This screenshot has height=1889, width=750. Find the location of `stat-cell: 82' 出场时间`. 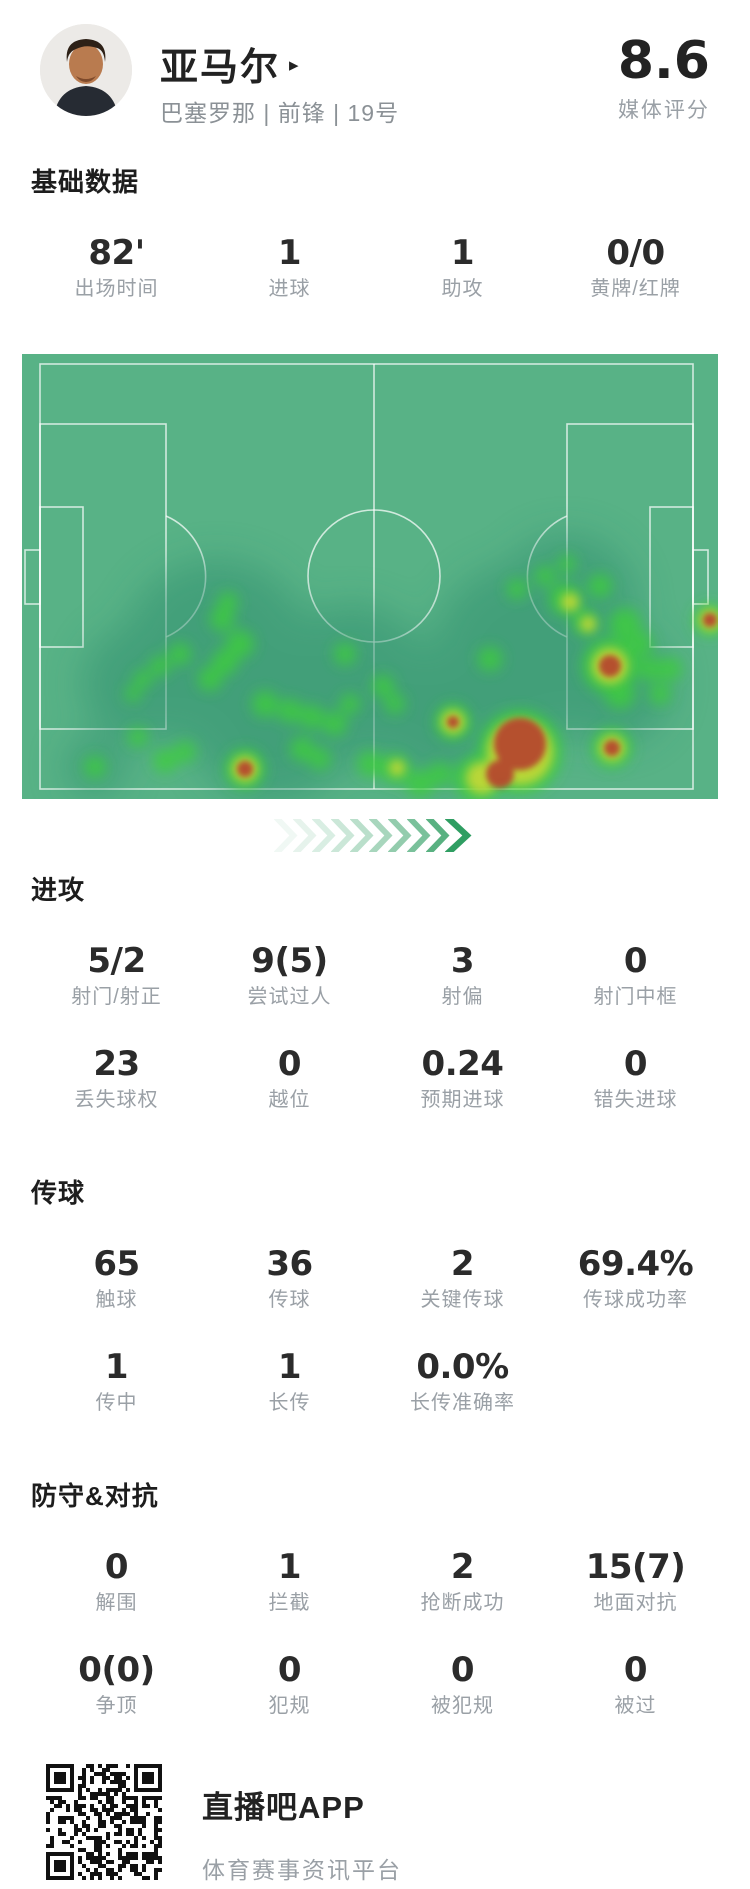

stat-cell: 82' 出场时间 is located at coordinates (116, 267).